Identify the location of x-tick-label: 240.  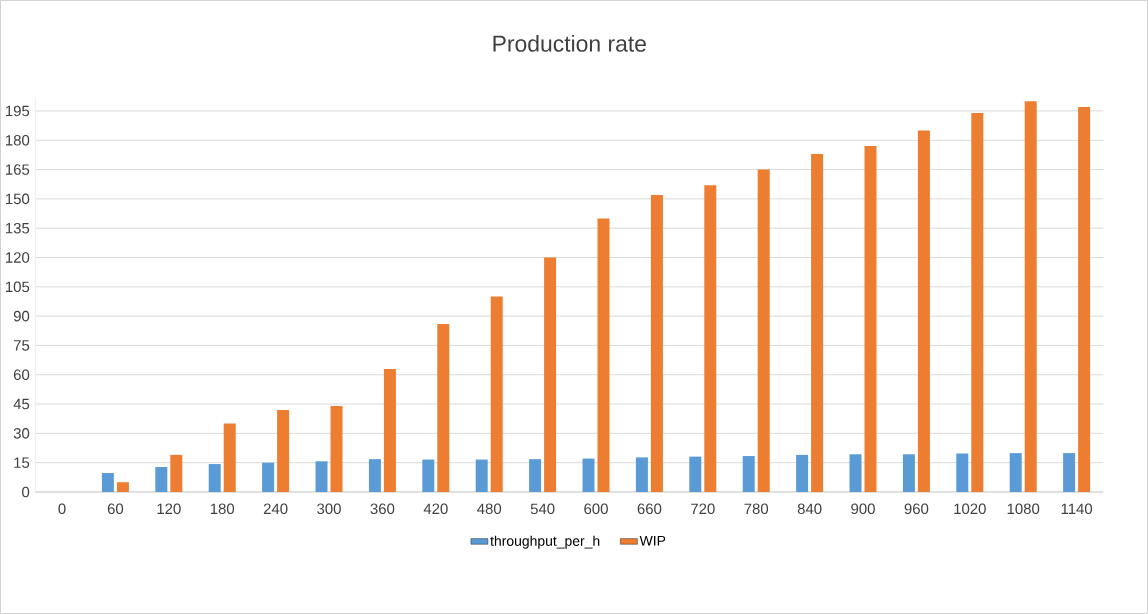
(275, 509).